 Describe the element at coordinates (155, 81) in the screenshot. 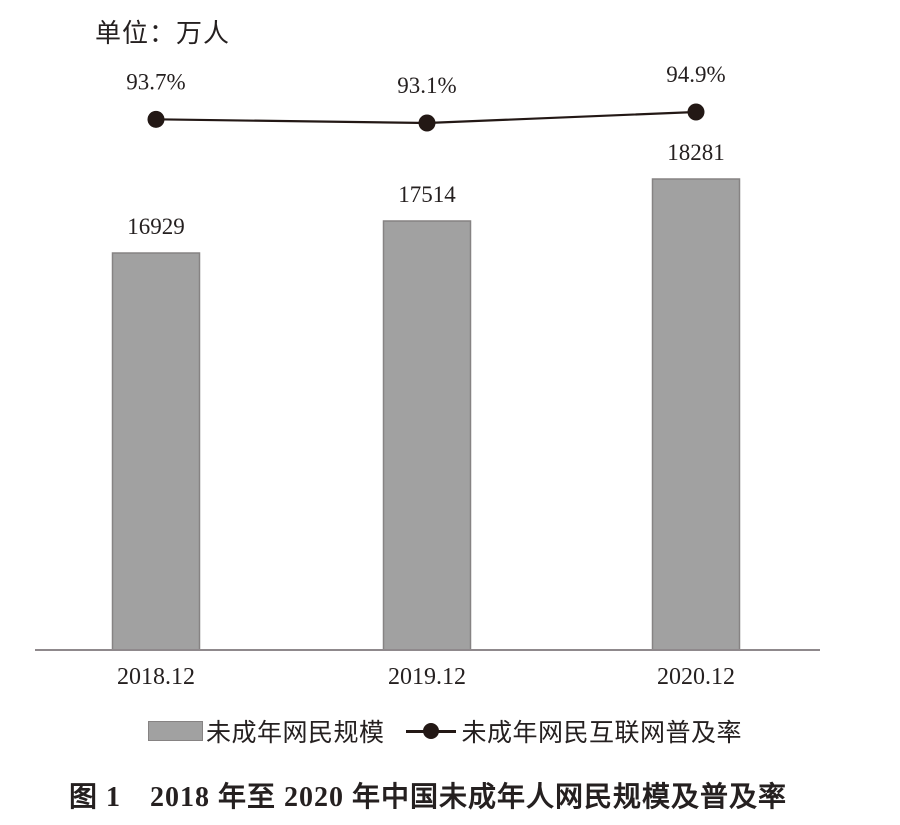

I see `line-value-label-2018.12: 93.7%` at that location.